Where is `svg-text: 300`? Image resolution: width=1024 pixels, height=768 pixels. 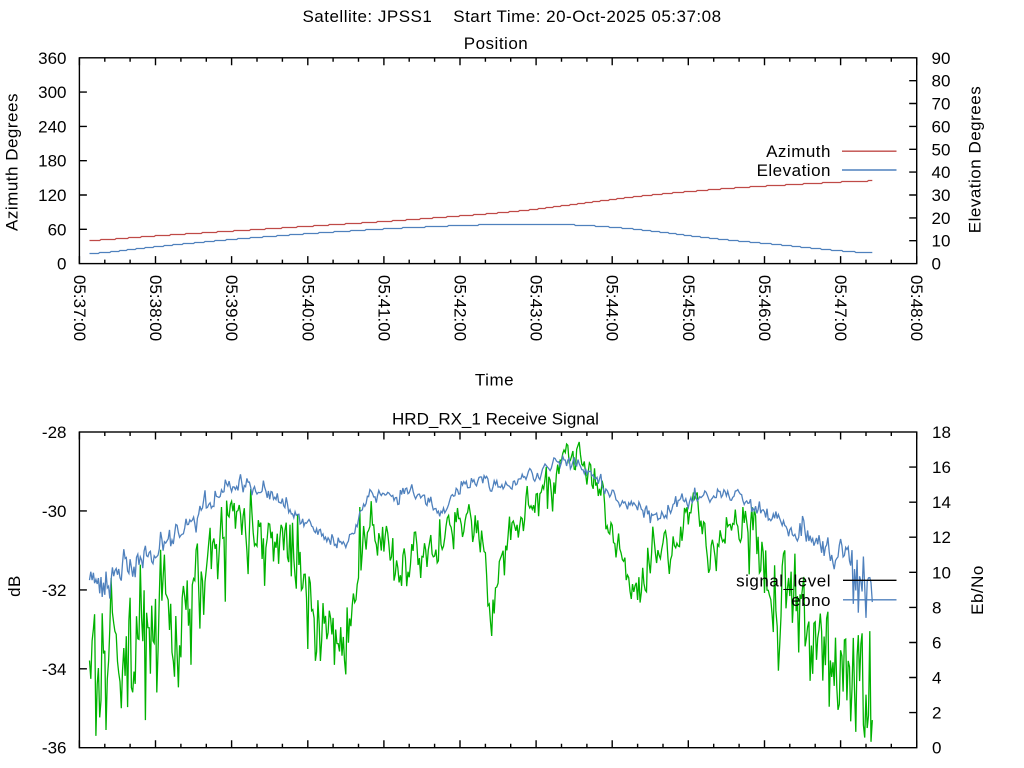 svg-text: 300 is located at coordinates (52, 92).